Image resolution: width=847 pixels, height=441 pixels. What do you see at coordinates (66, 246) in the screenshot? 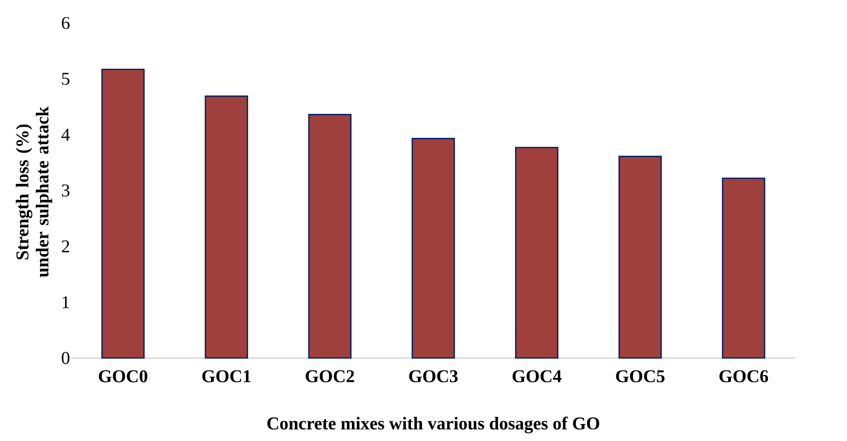
I see `y-tick-label: 2` at bounding box center [66, 246].